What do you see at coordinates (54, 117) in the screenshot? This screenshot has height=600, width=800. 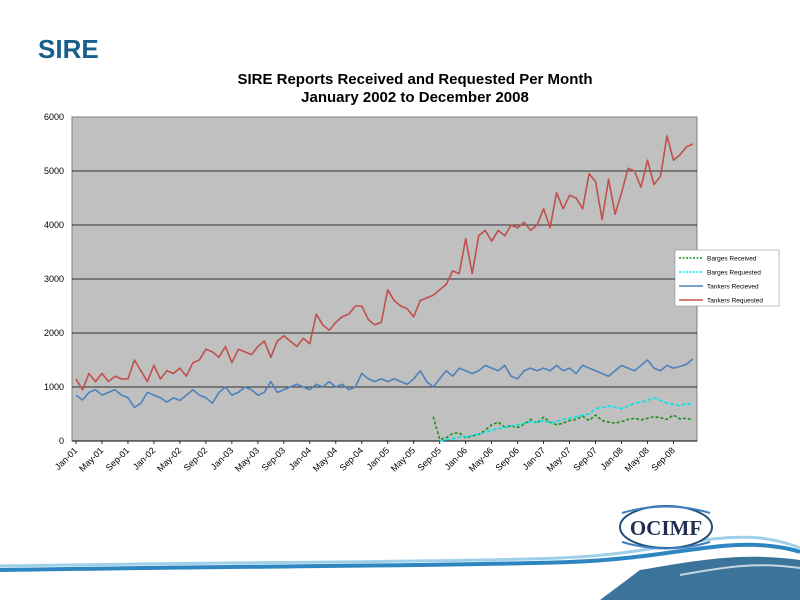 I see `y-tick-label: 6000` at bounding box center [54, 117].